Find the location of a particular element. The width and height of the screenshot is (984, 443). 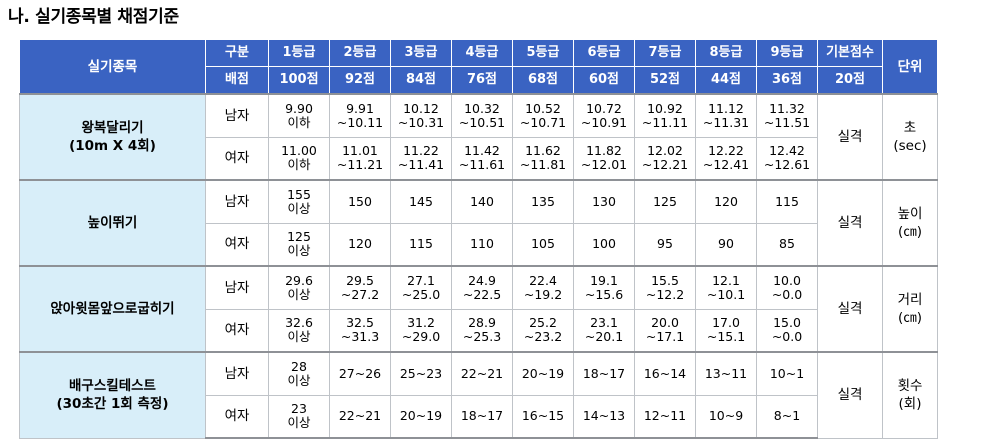

score-cell: 11.12 ~11.31 is located at coordinates (726, 115).